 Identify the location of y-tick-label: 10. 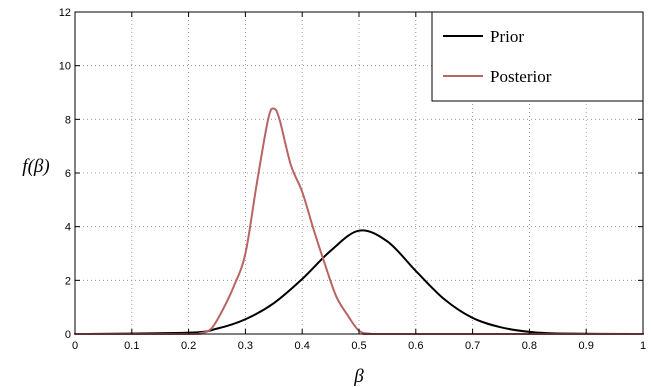
(65, 67).